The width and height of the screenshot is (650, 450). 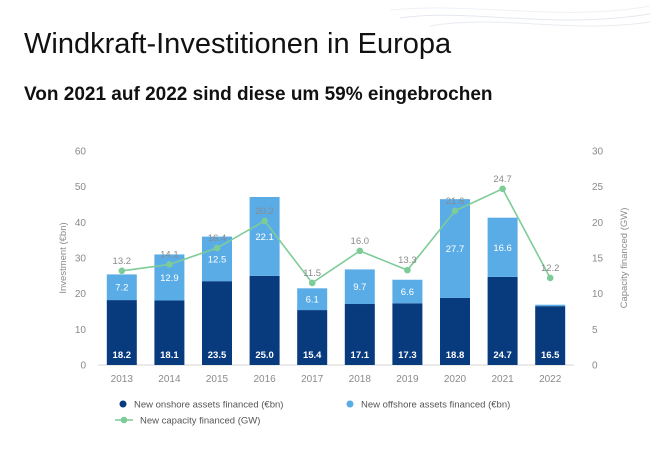 What do you see at coordinates (83, 366) in the screenshot?
I see `y-tick-label: 0` at bounding box center [83, 366].